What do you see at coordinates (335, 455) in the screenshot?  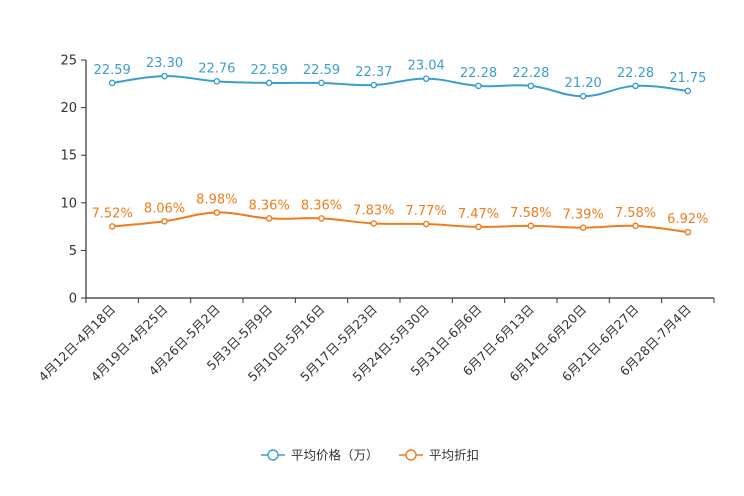 I see `legend-label: 平均价格（万）` at bounding box center [335, 455].